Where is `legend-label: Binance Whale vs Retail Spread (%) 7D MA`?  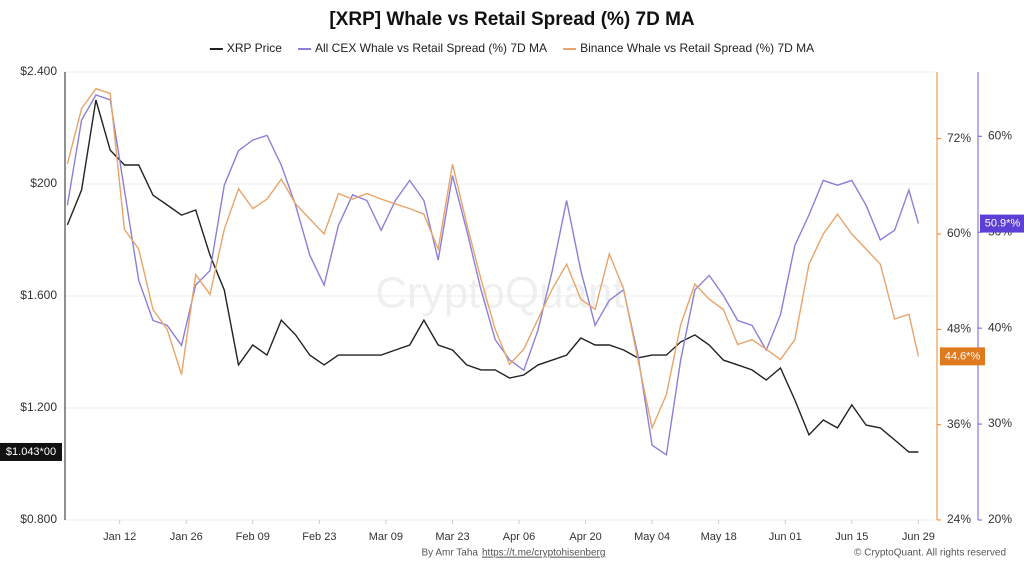 legend-label: Binance Whale vs Retail Spread (%) 7D MA is located at coordinates (697, 48).